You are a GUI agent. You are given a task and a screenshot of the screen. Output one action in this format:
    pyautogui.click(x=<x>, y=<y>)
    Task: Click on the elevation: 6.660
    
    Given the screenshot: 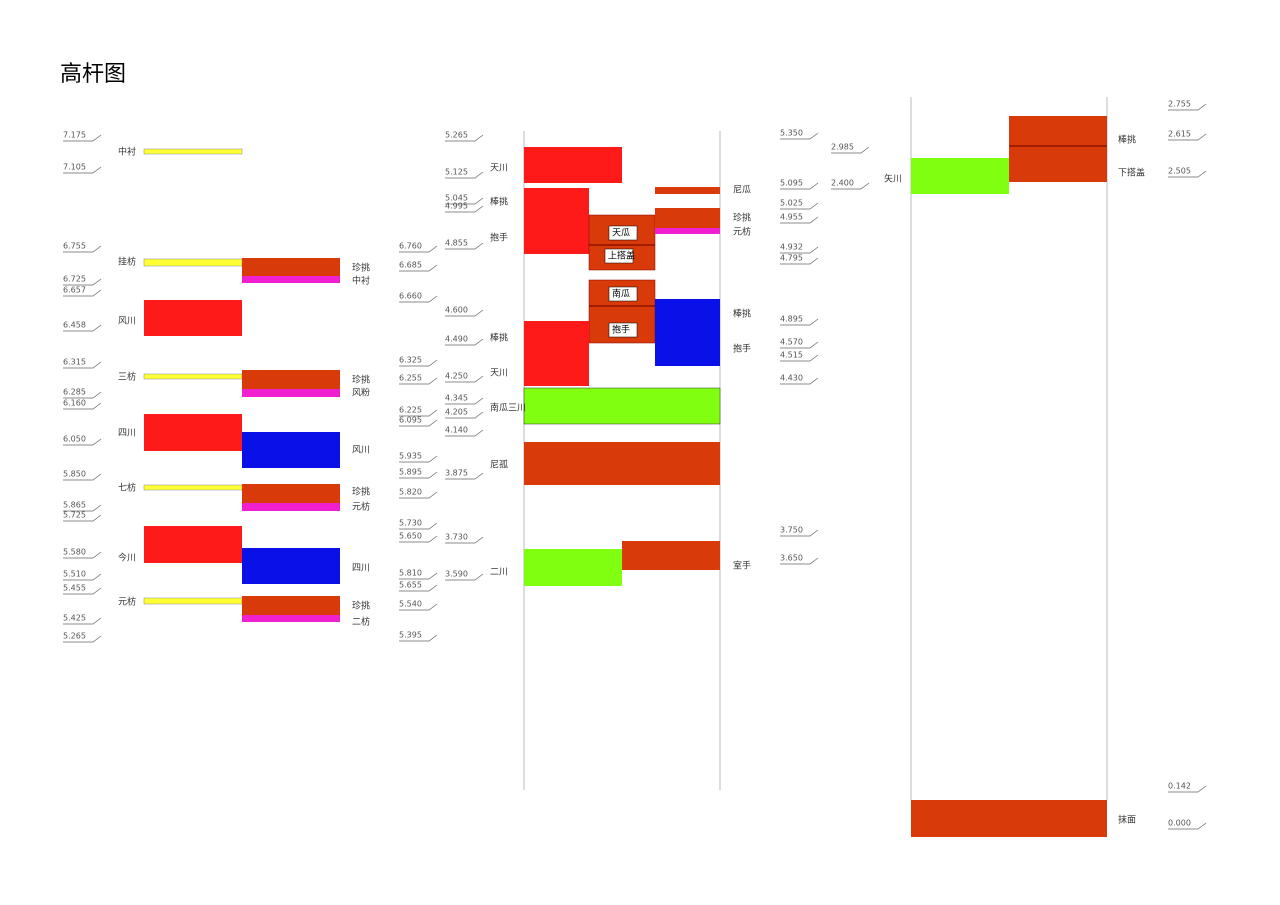 What is the action you would take?
    pyautogui.click(x=410, y=296)
    